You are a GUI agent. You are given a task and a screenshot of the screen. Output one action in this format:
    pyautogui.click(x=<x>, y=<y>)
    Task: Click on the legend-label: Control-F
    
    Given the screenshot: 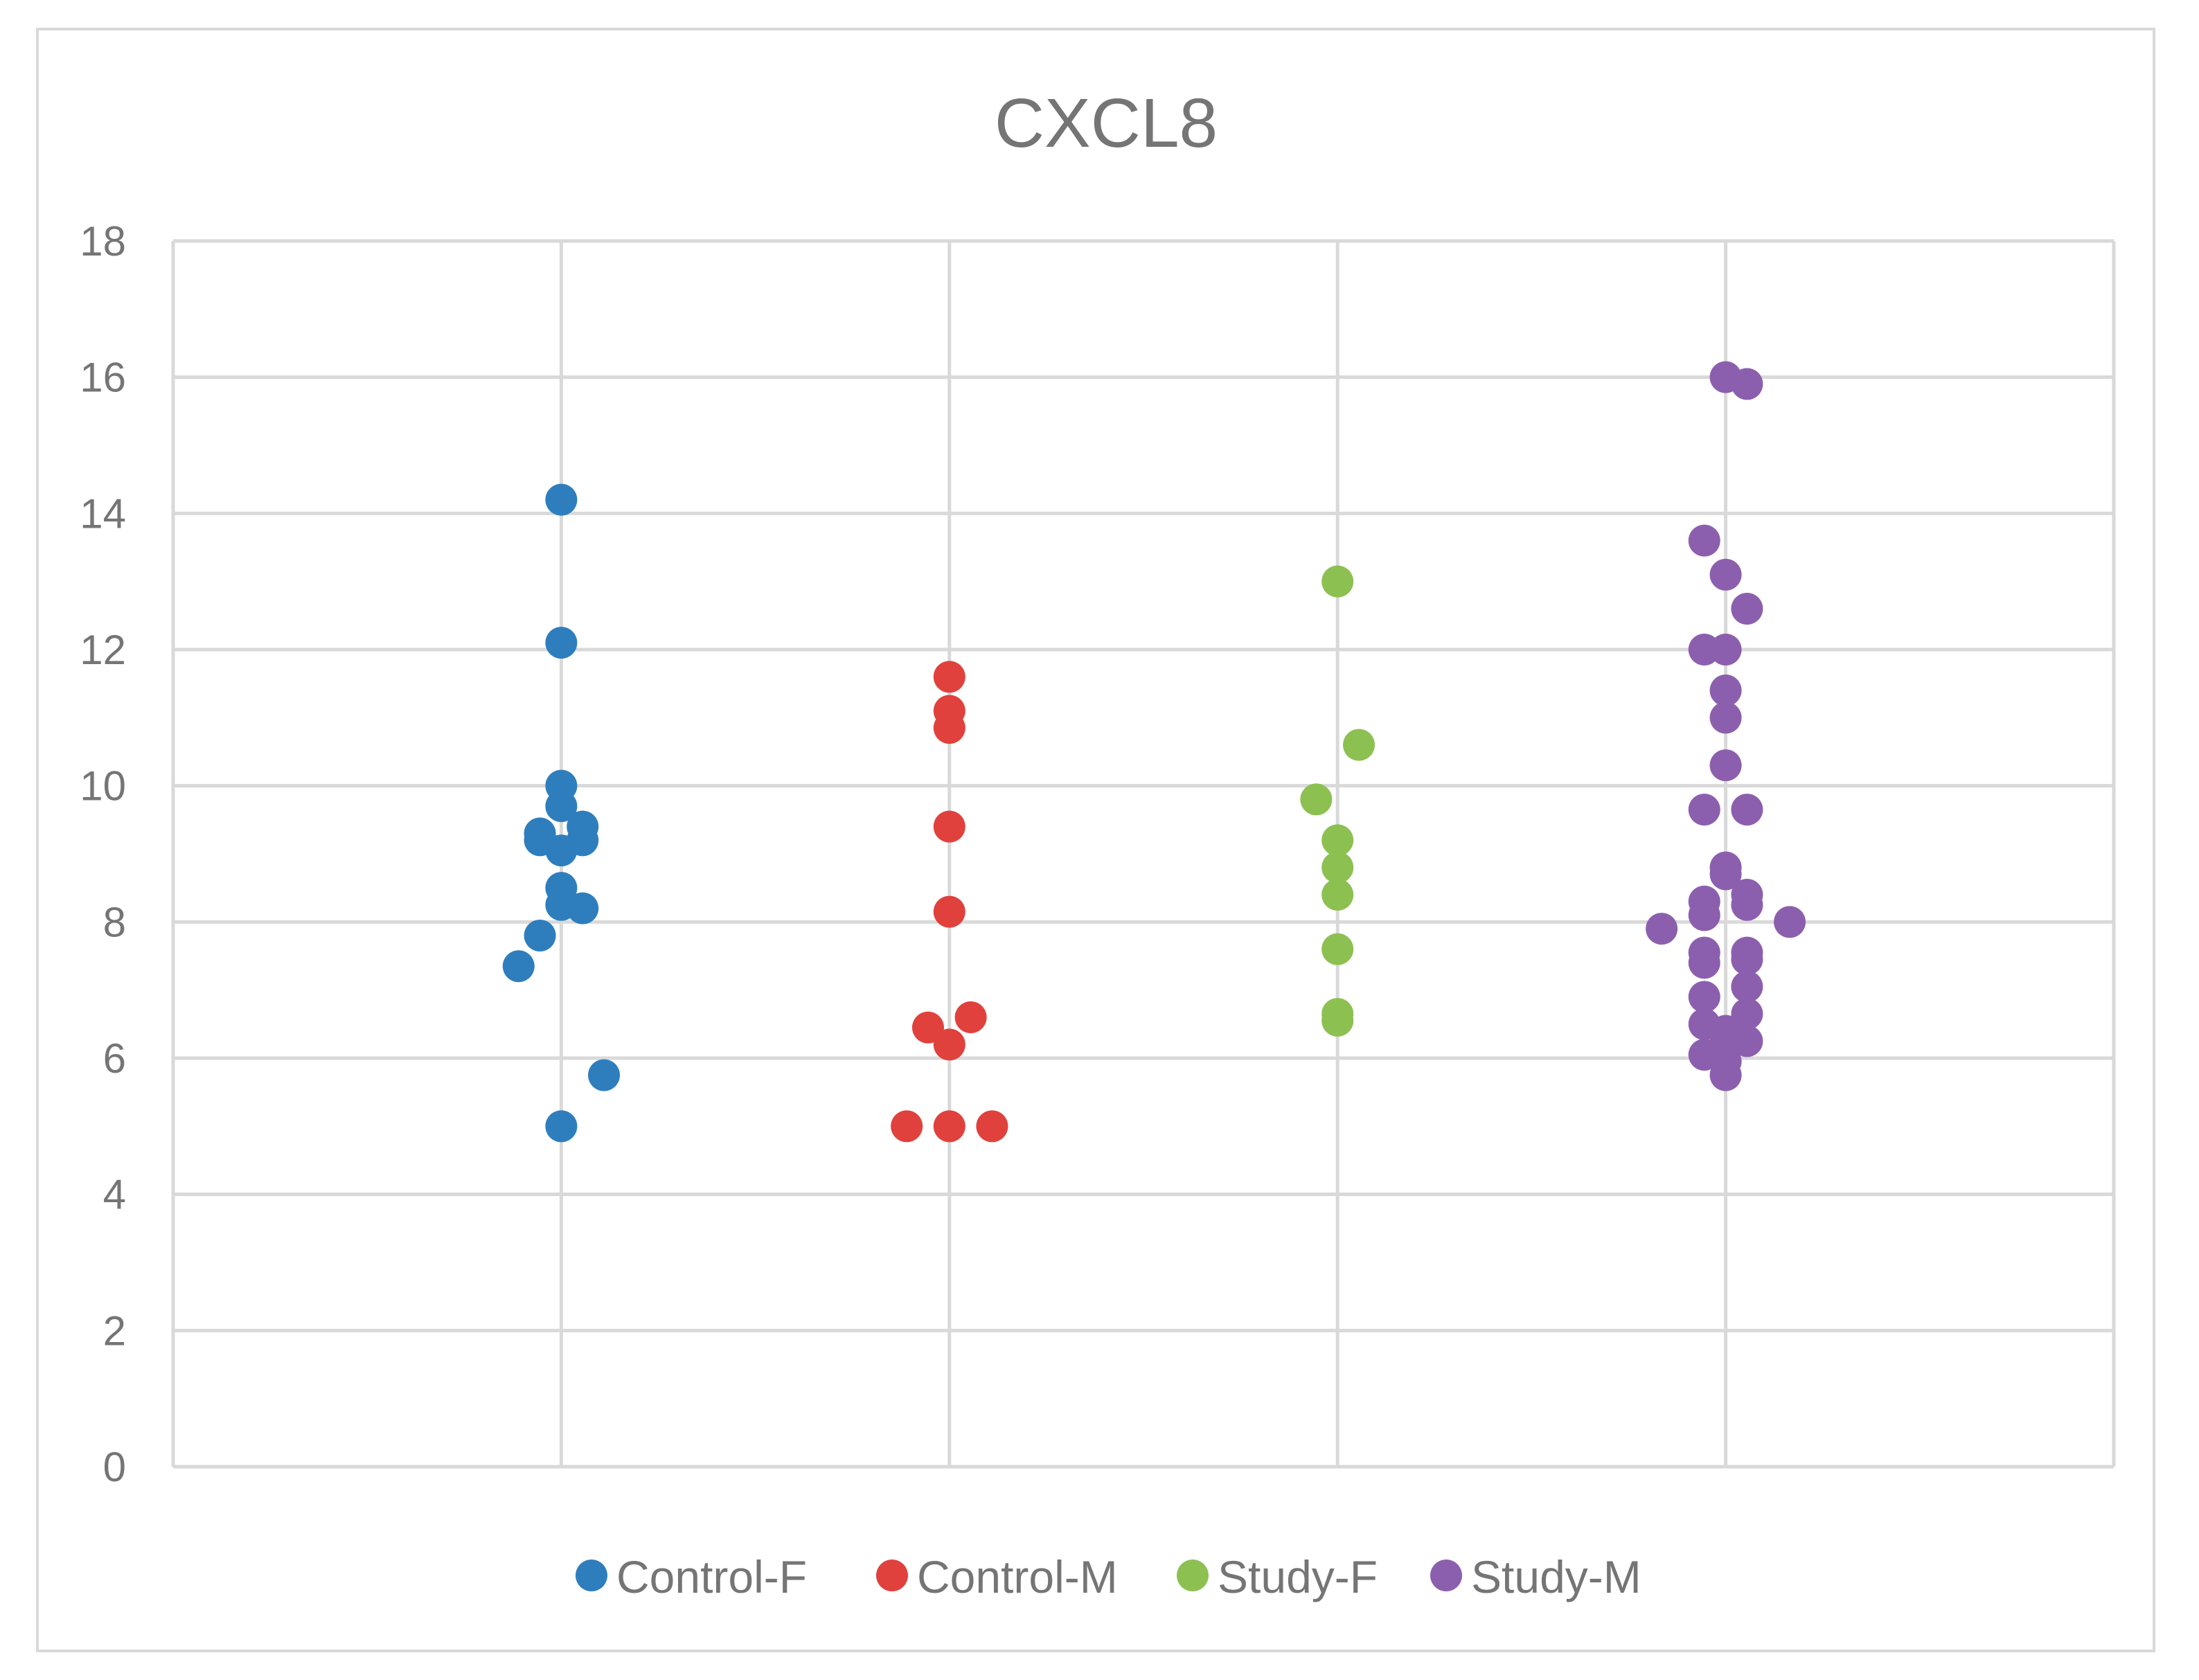 What is the action you would take?
    pyautogui.click(x=712, y=1576)
    